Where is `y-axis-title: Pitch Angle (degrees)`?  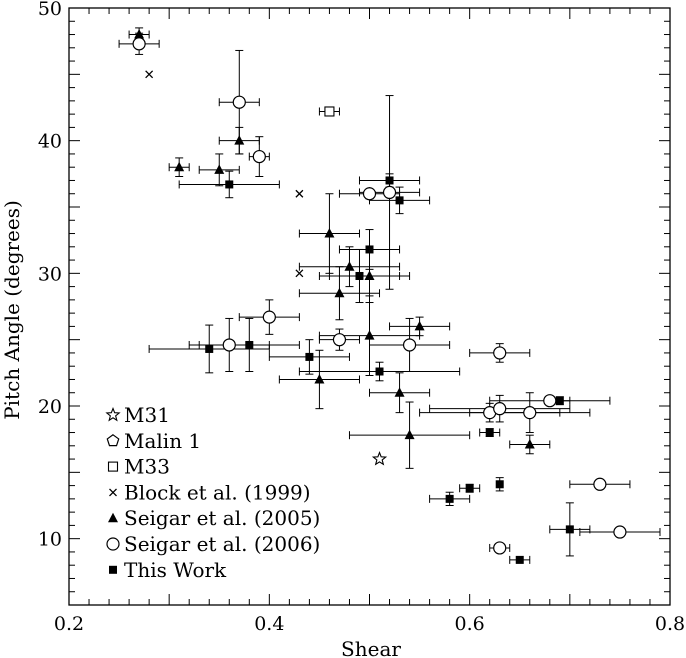
y-axis-title: Pitch Angle (degrees) is located at coordinates (12, 310).